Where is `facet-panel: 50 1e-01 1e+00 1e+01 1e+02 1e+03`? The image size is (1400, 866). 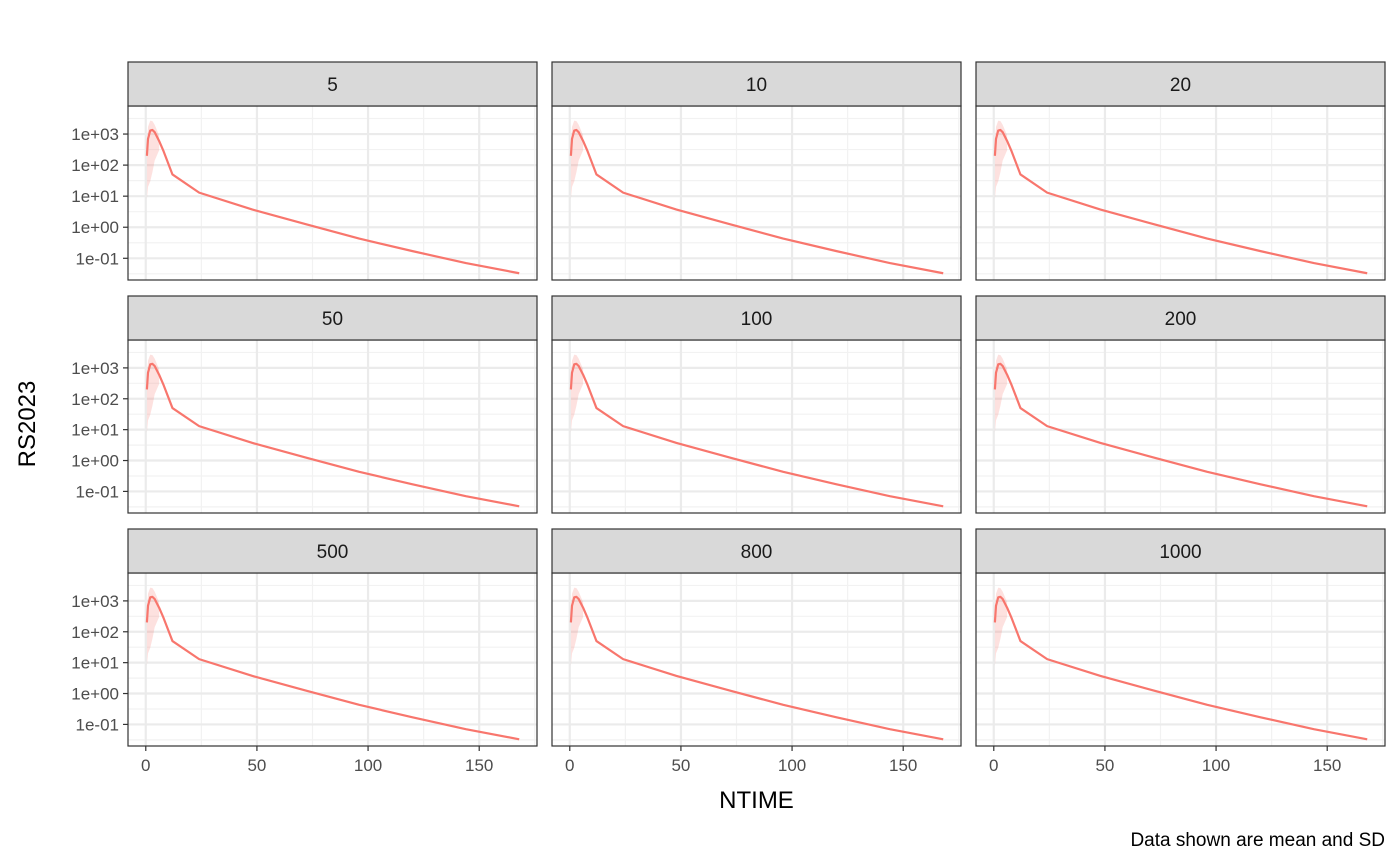
facet-panel: 50 1e-01 1e+00 1e+01 1e+02 1e+03 is located at coordinates (304, 404).